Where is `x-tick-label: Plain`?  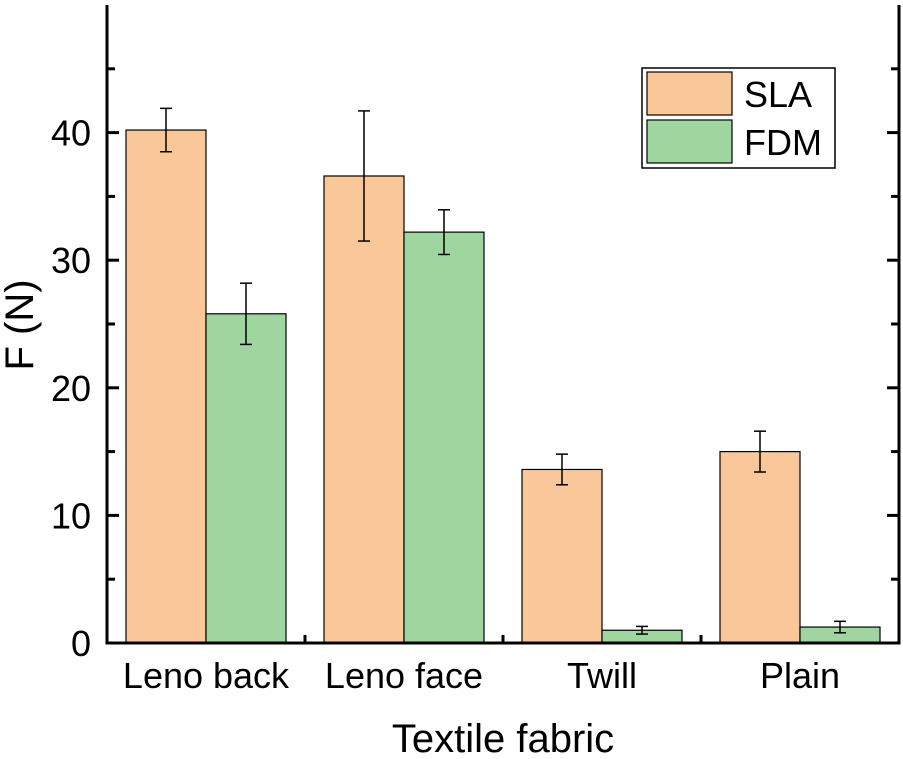
x-tick-label: Plain is located at coordinates (800, 675).